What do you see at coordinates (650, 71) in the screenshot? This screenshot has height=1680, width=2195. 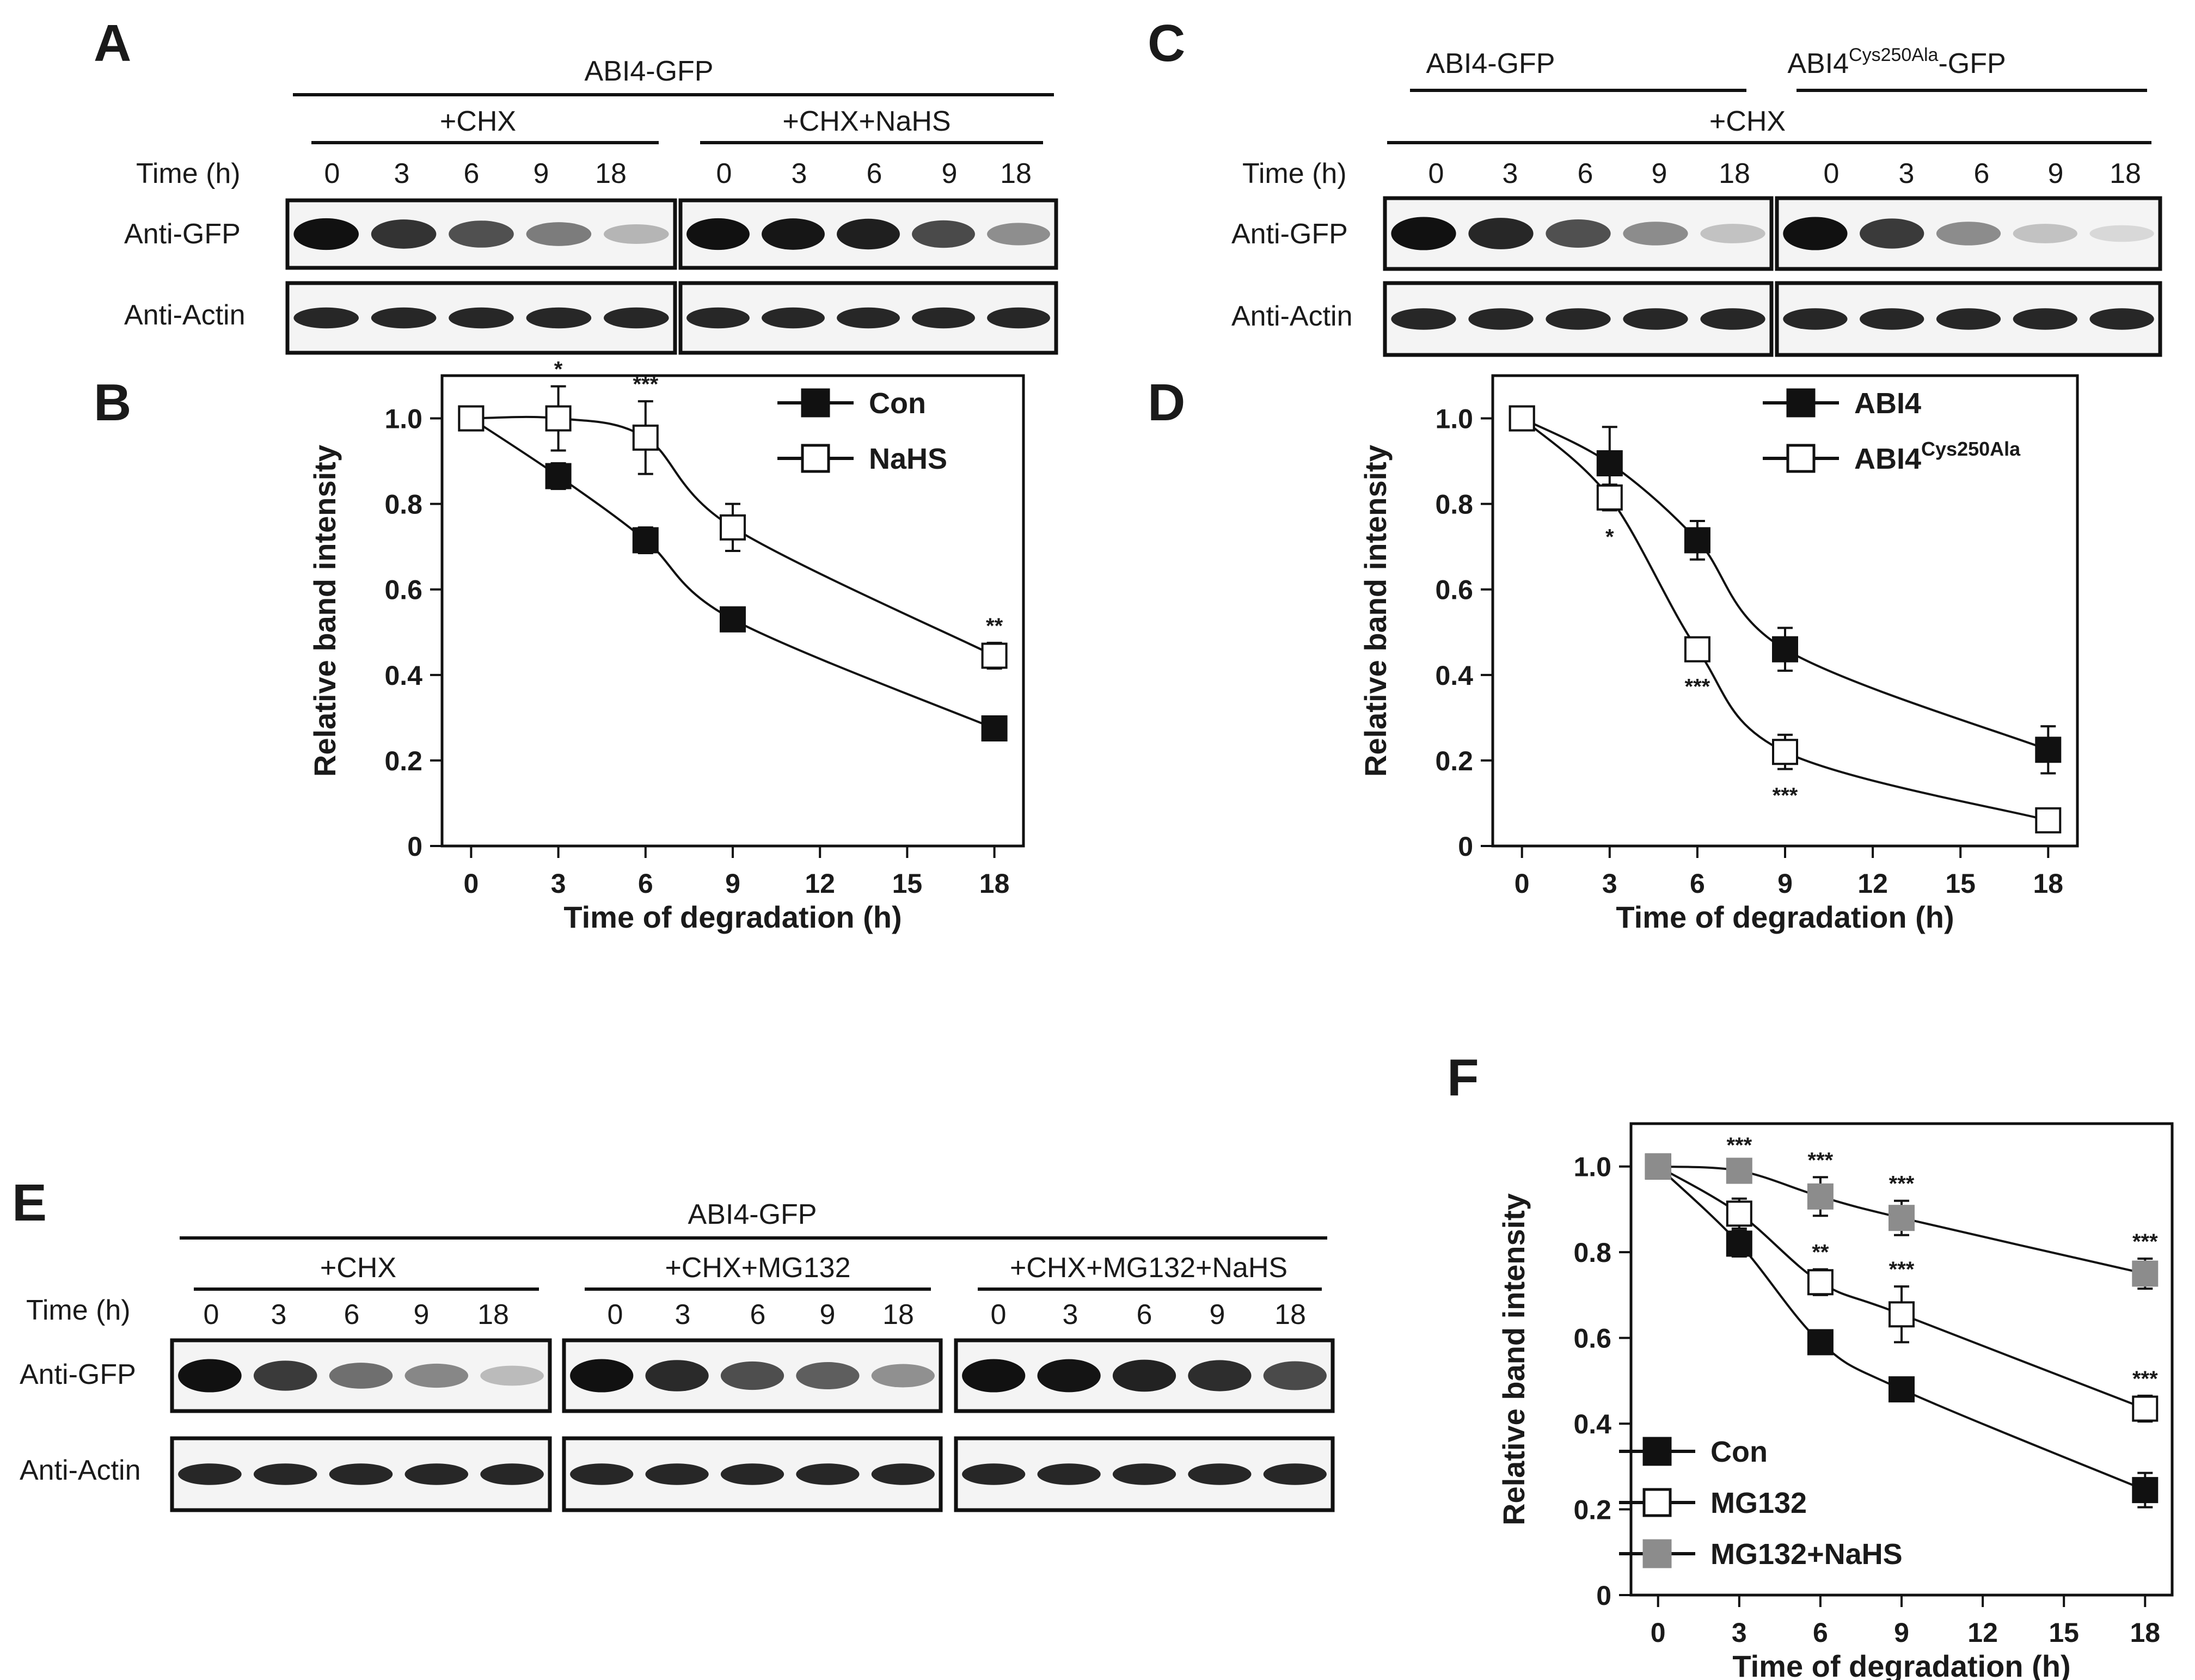 I see `blot-a-construct-label: ABI4-GFP` at bounding box center [650, 71].